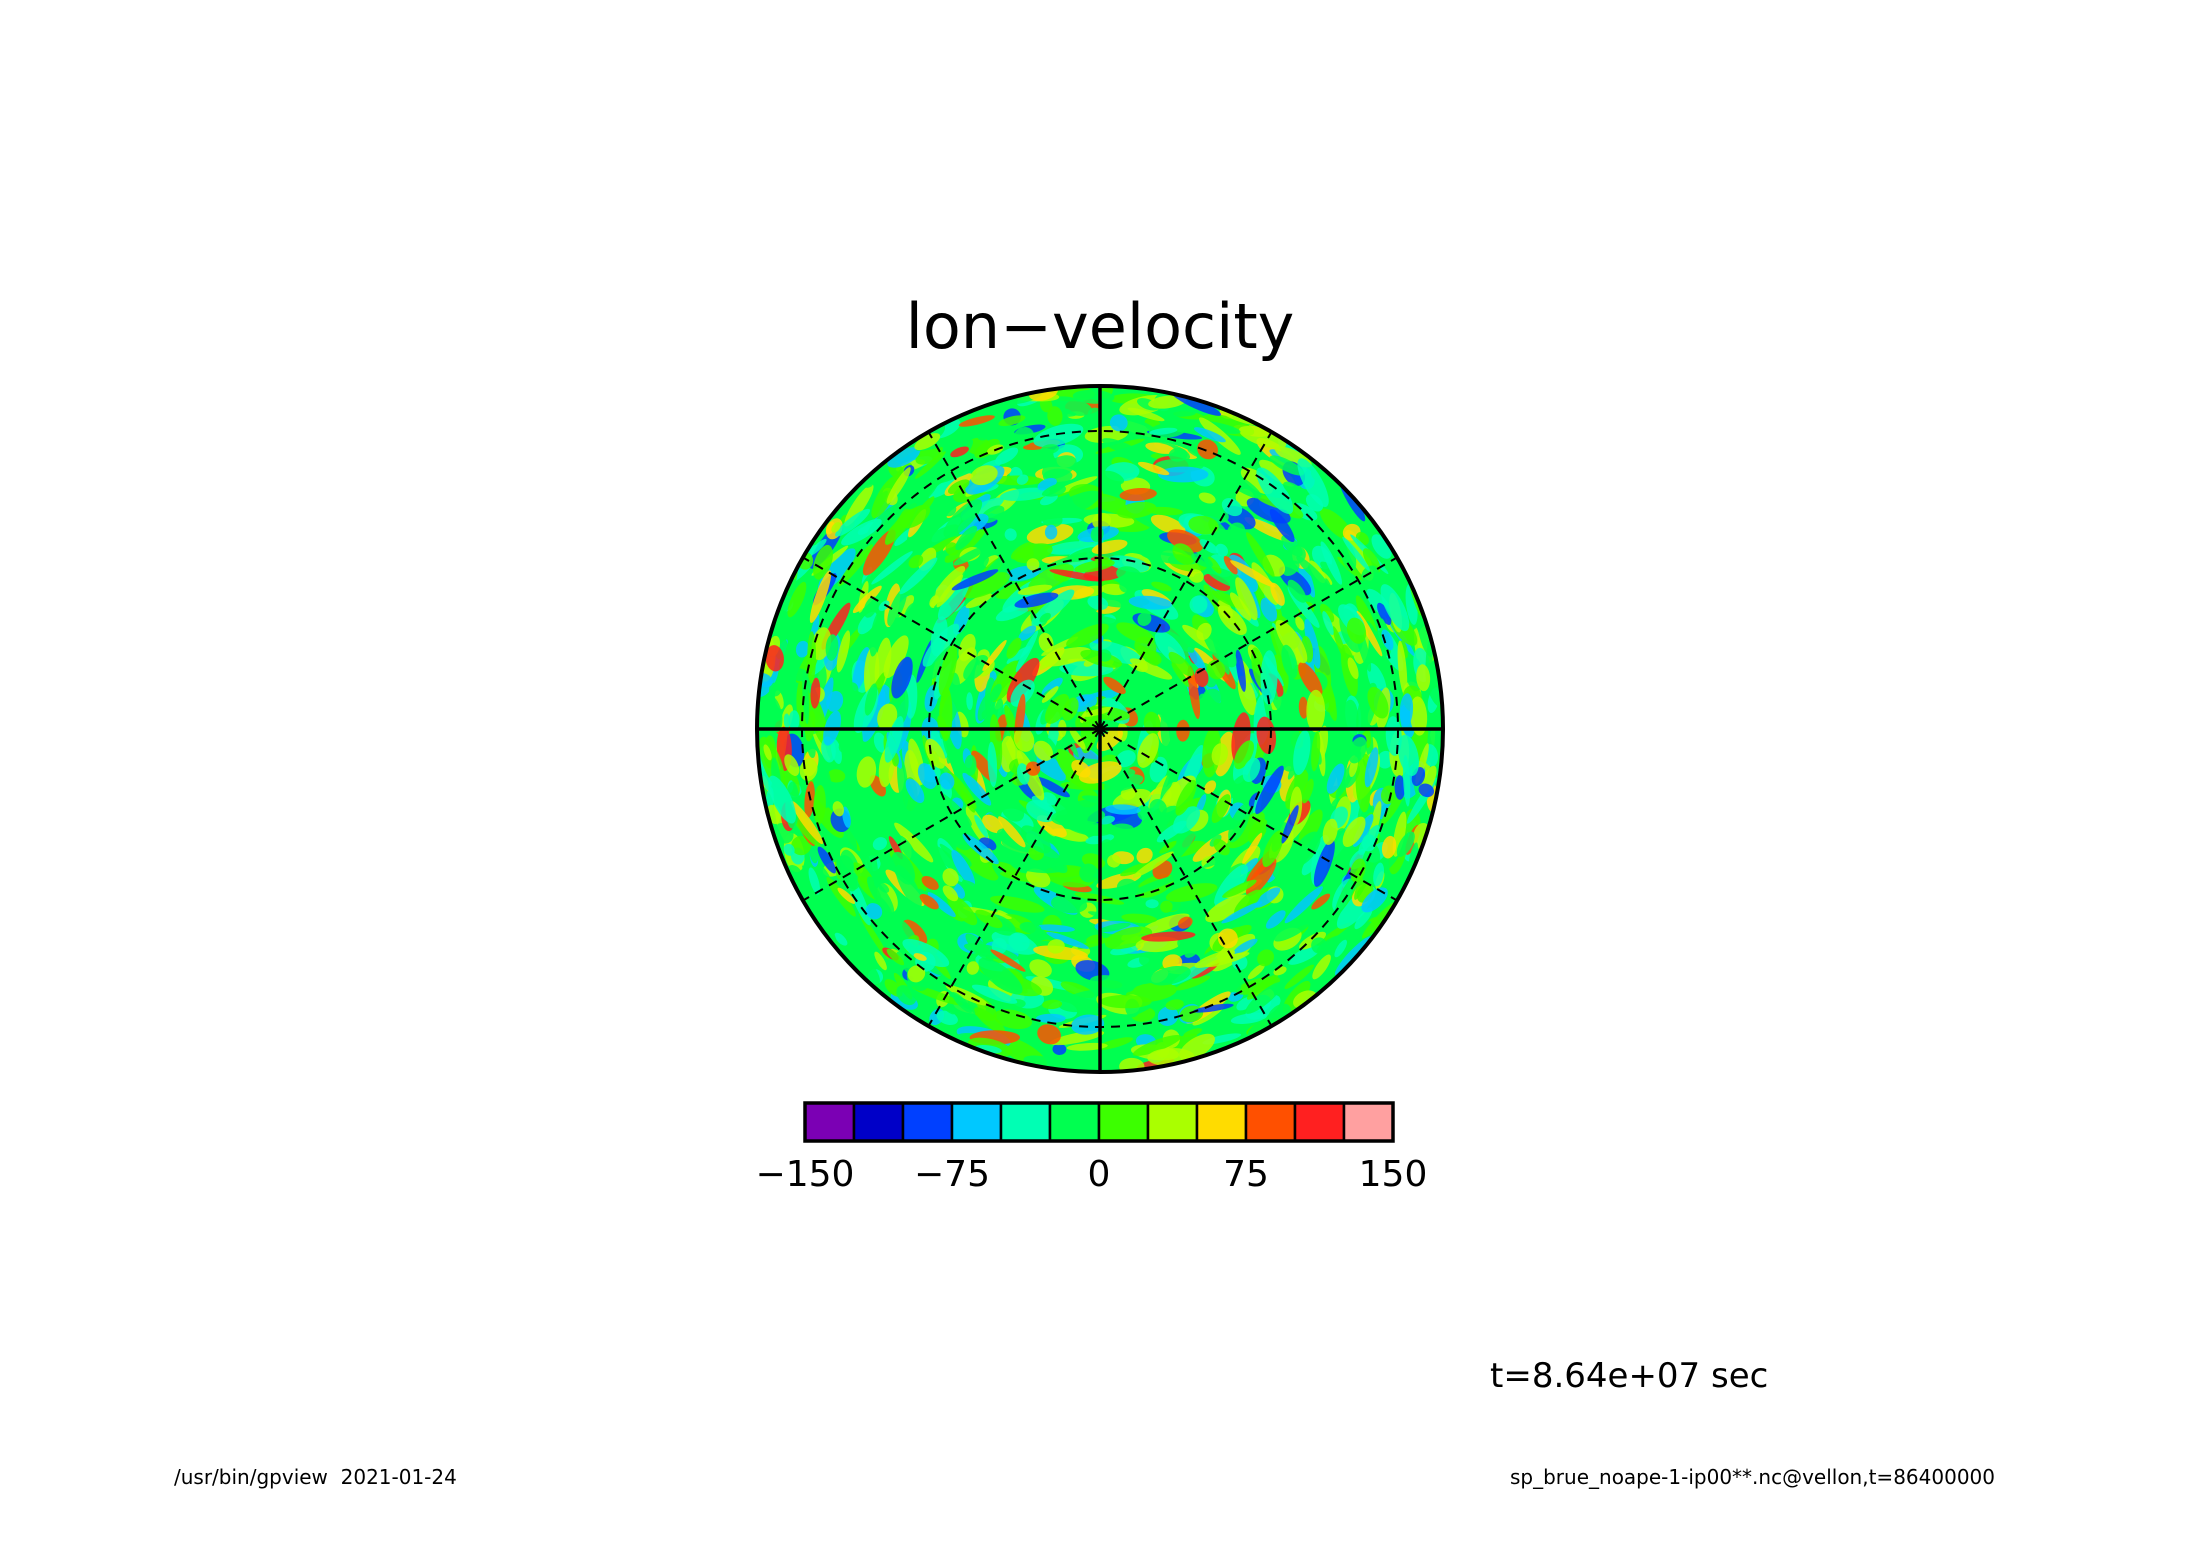 The width and height of the screenshot is (2188, 1546). Describe the element at coordinates (1393, 1174) in the screenshot. I see `colorbar-tick-label: 150` at that location.